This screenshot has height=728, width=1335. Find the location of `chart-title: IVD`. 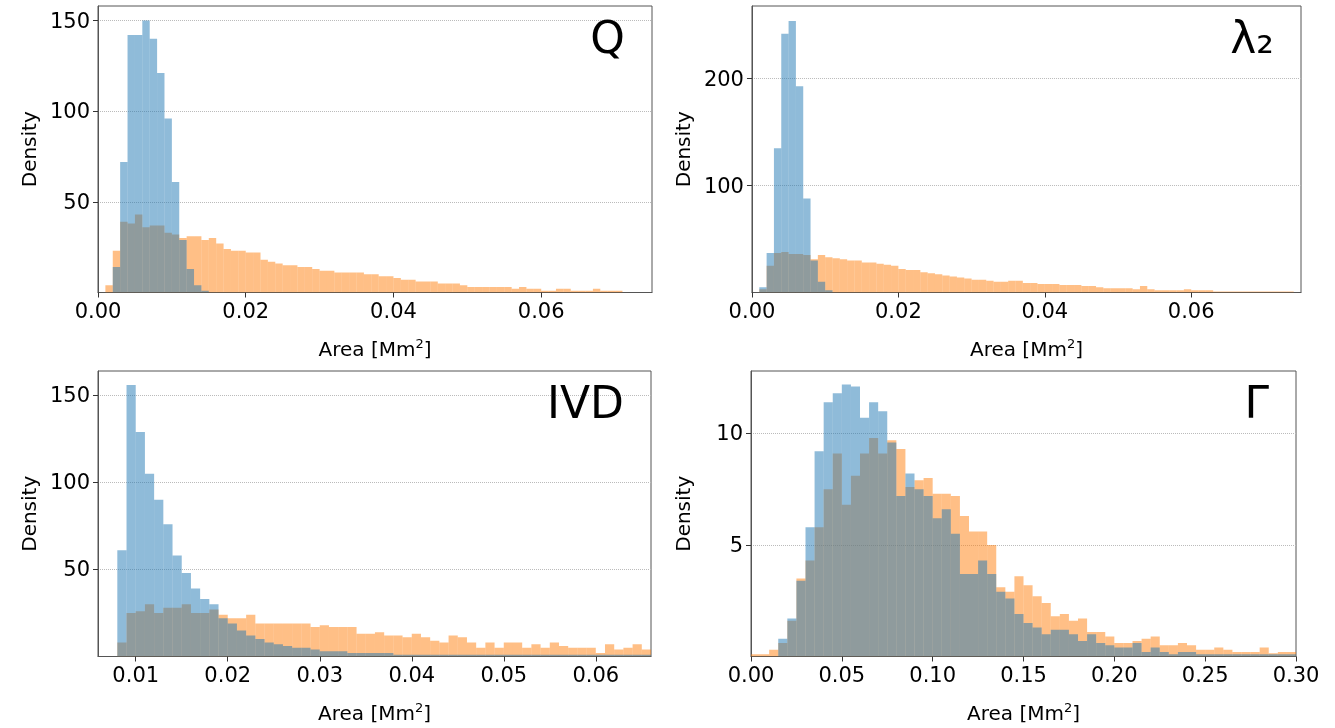

chart-title: IVD is located at coordinates (586, 402).